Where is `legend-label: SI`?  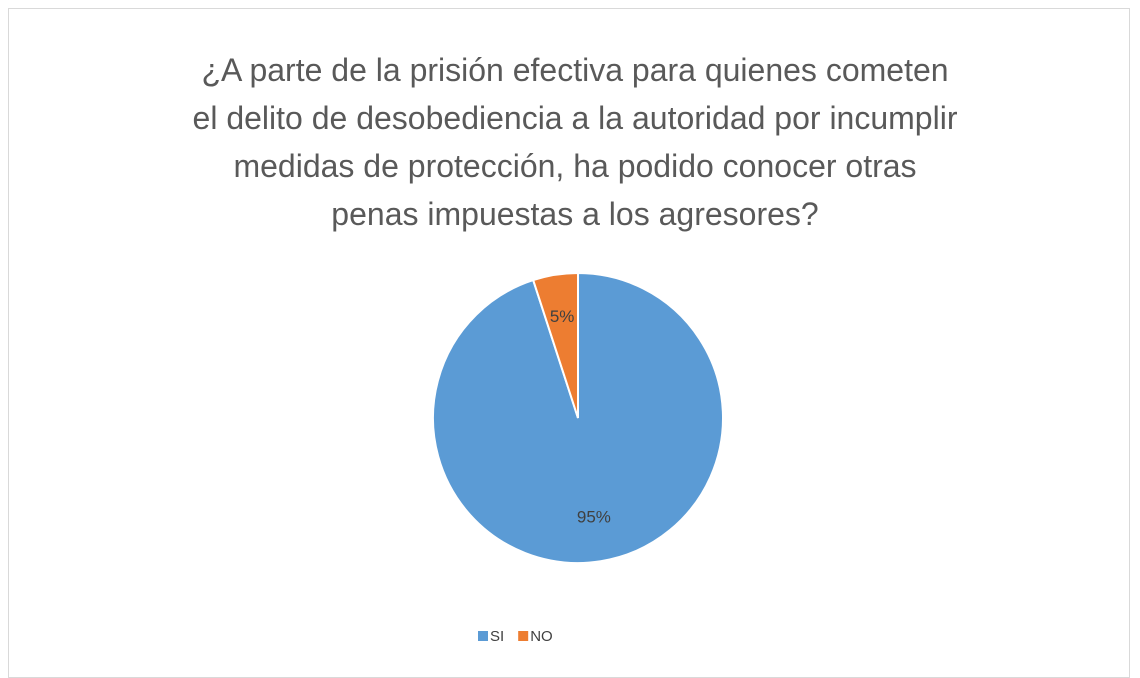 legend-label: SI is located at coordinates (497, 636).